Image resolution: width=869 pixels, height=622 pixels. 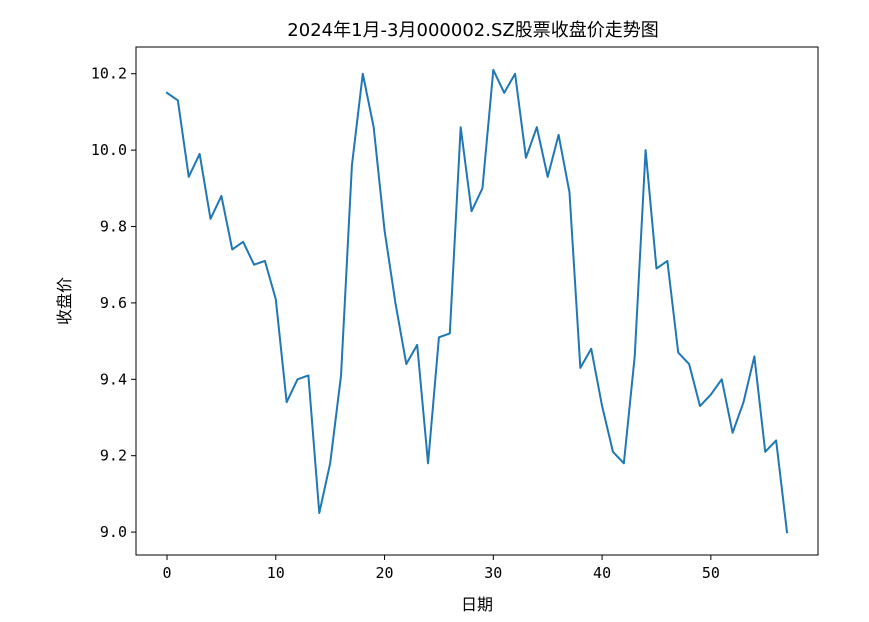 What do you see at coordinates (385, 573) in the screenshot?
I see `x-tick-label: 20` at bounding box center [385, 573].